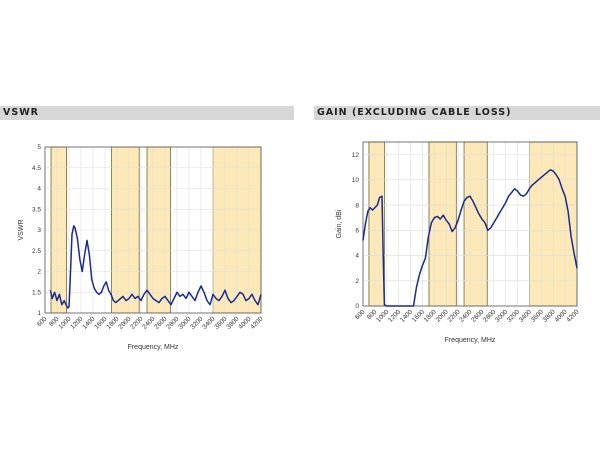 This screenshot has width=600, height=450. I want to click on chart-vswr-ylabel: VSWR, so click(21, 230).